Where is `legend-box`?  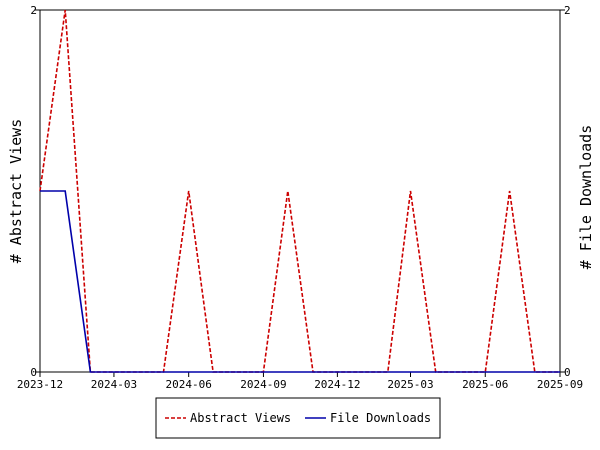
legend-box is located at coordinates (298, 418).